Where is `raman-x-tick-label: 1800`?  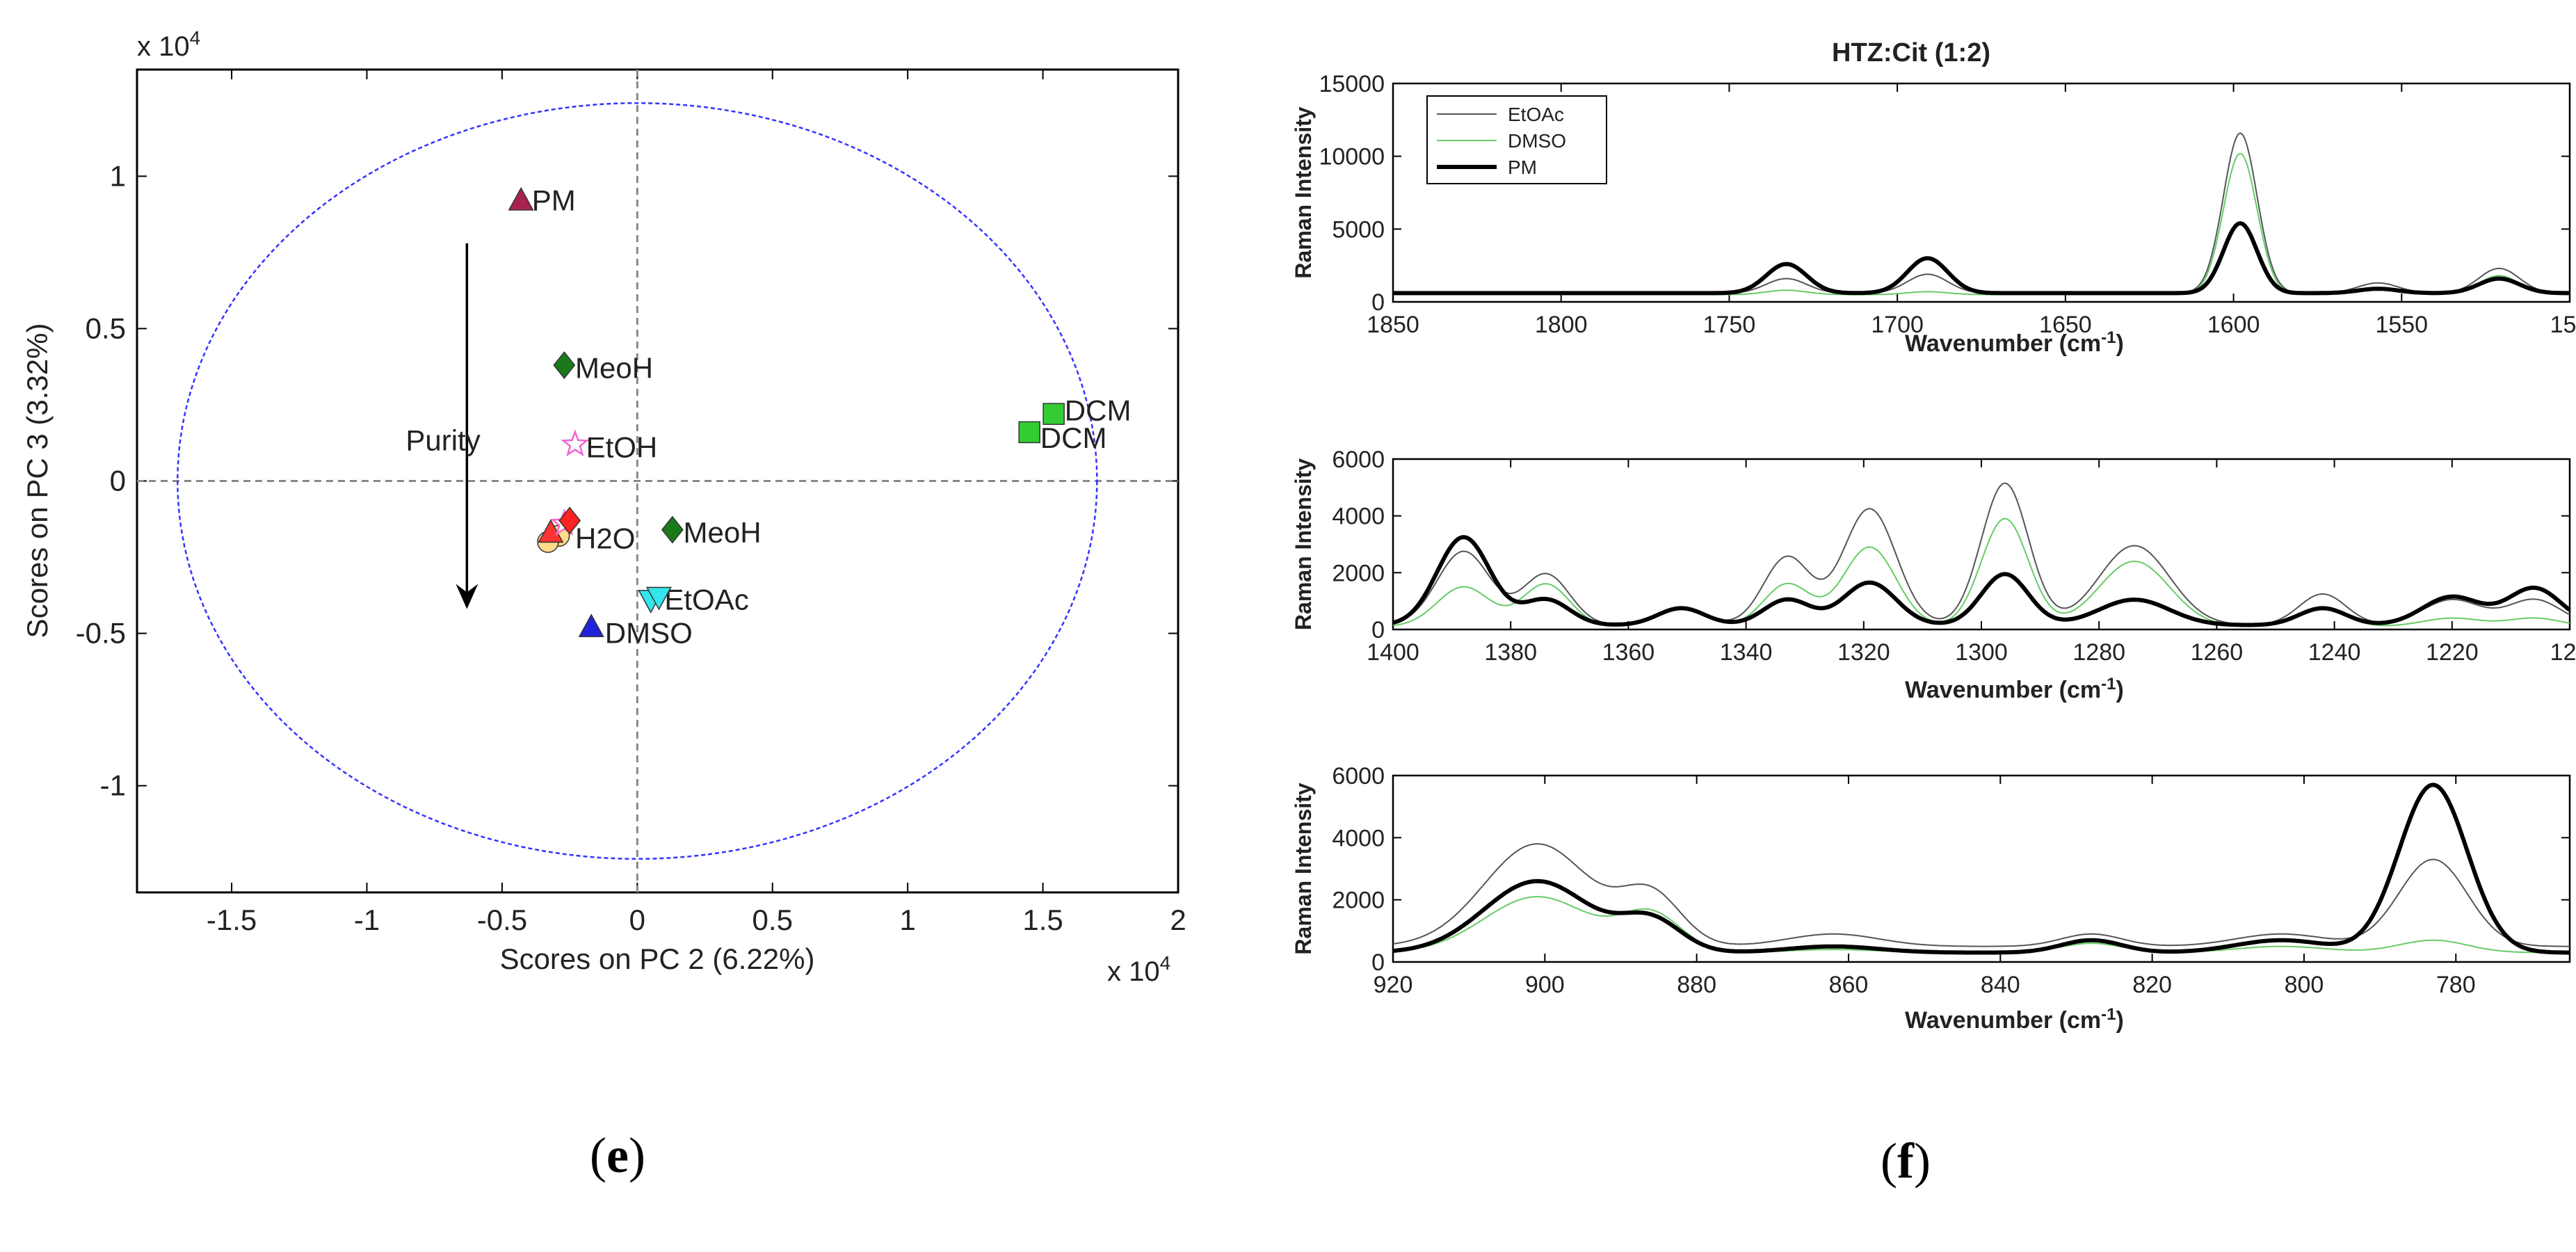
raman-x-tick-label: 1800 is located at coordinates (1562, 325).